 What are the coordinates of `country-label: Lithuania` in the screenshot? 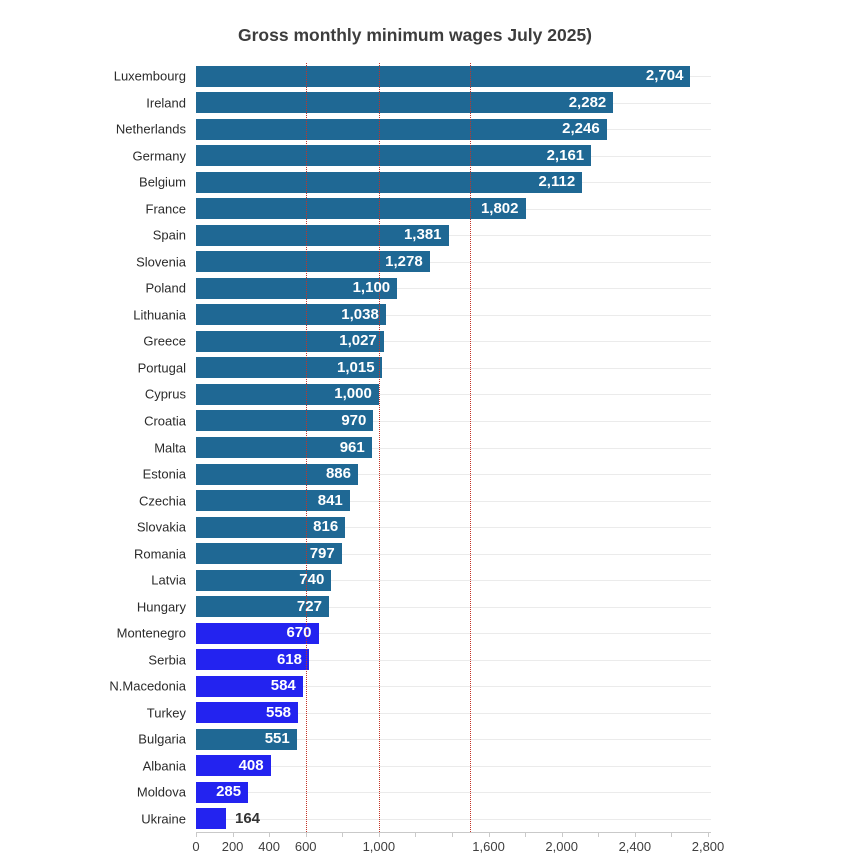 It's located at (159, 315).